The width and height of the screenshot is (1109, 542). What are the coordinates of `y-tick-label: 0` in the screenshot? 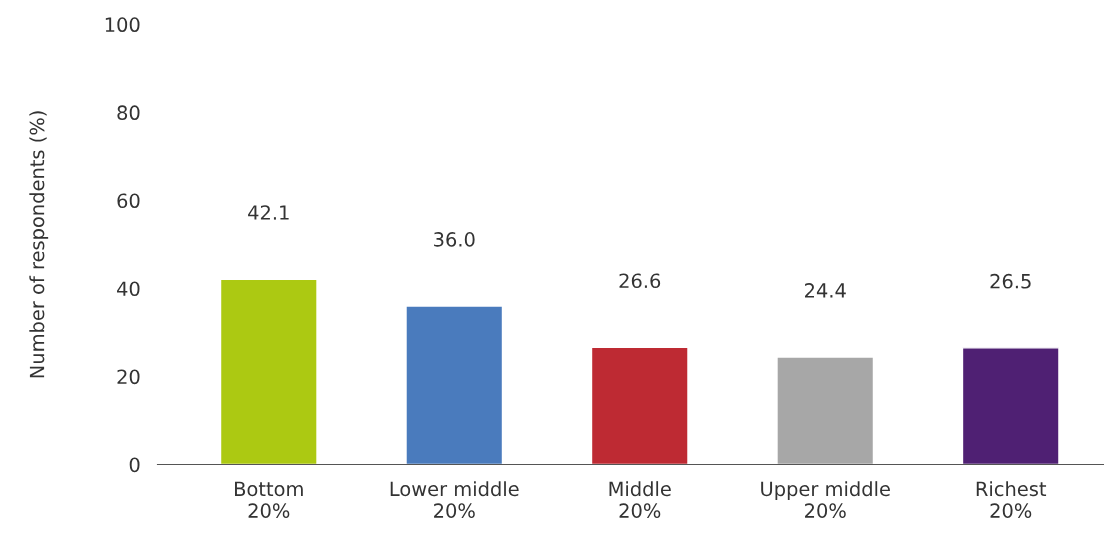 It's located at (134, 465).